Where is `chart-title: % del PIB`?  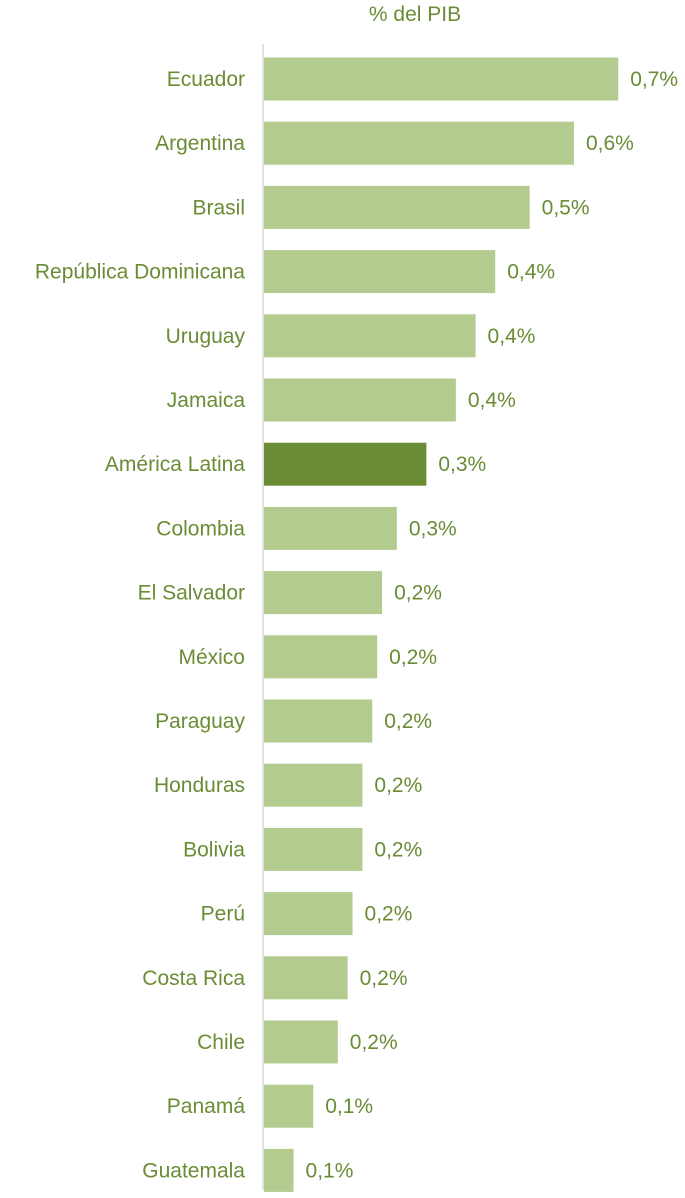 chart-title: % del PIB is located at coordinates (415, 14).